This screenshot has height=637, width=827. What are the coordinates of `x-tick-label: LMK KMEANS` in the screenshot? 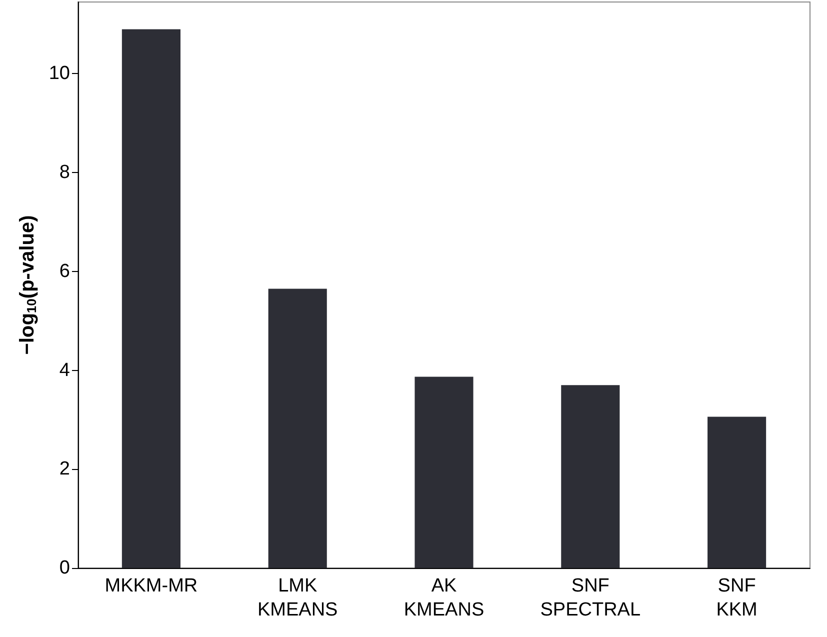 It's located at (297, 598).